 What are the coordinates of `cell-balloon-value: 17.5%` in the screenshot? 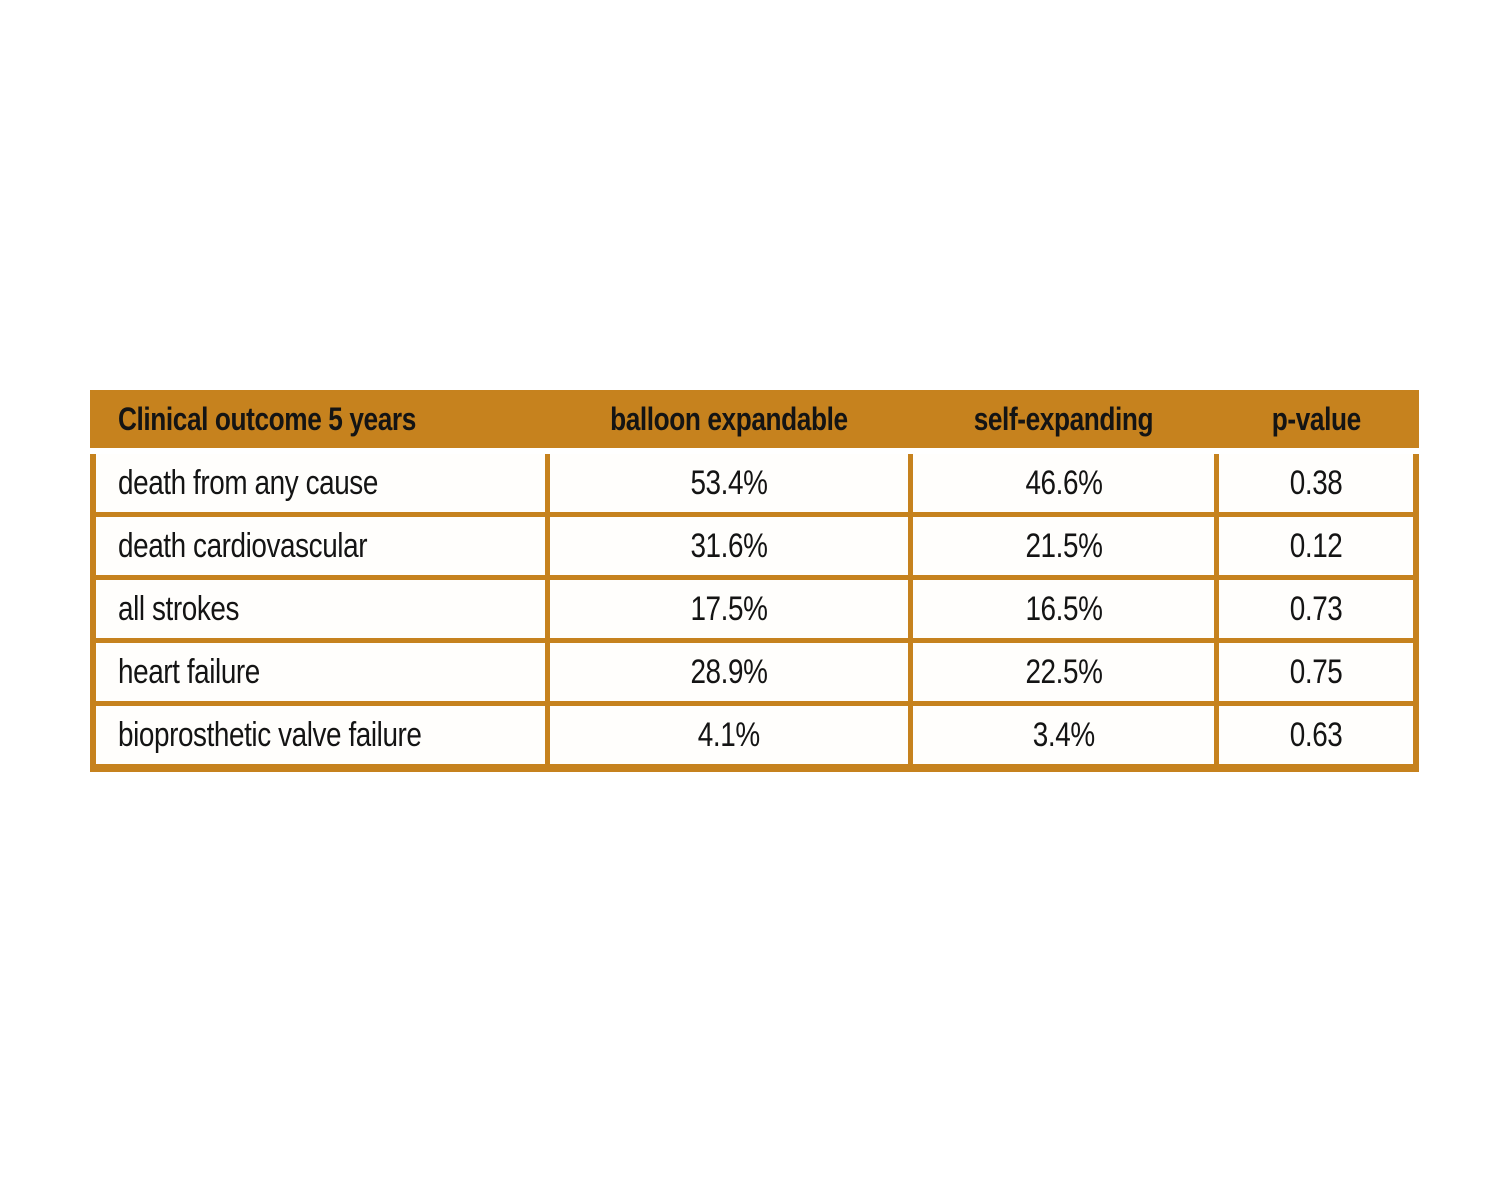 It's located at (729, 609).